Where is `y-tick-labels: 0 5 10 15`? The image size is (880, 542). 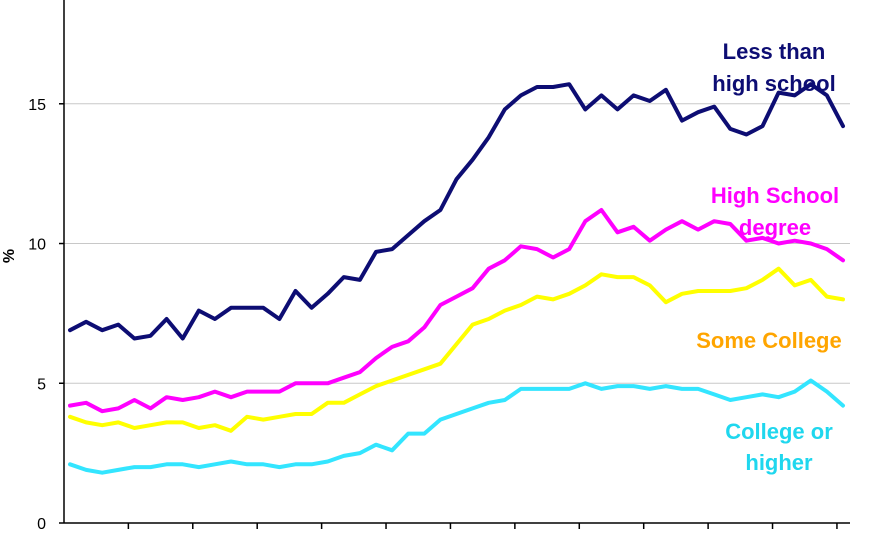
y-tick-labels: 0 5 10 15 is located at coordinates (37, 315).